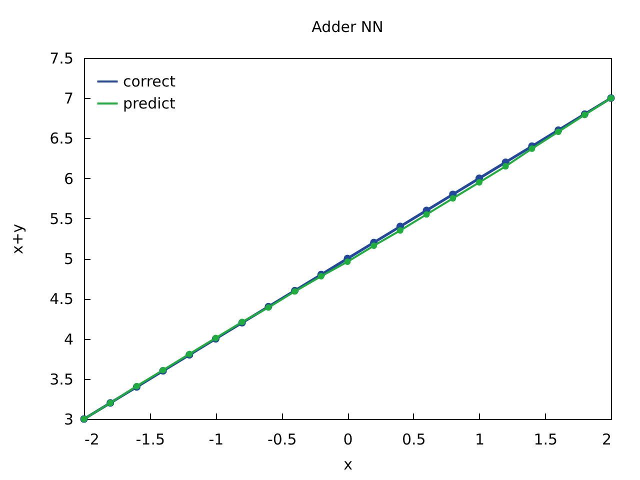 This screenshot has height=480, width=640. I want to click on y-tick-label: 4, so click(69, 339).